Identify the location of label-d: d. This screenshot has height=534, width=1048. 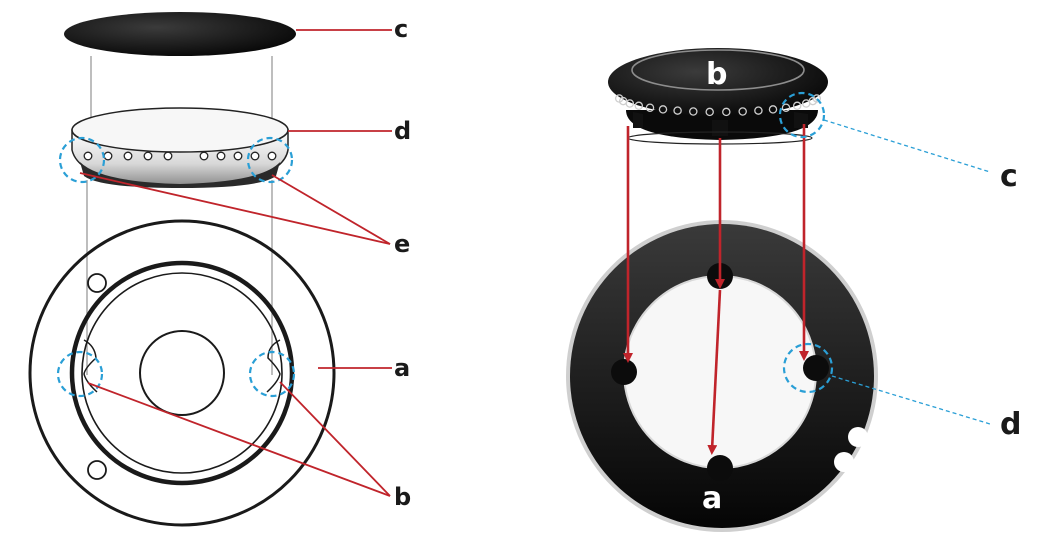
(402, 131).